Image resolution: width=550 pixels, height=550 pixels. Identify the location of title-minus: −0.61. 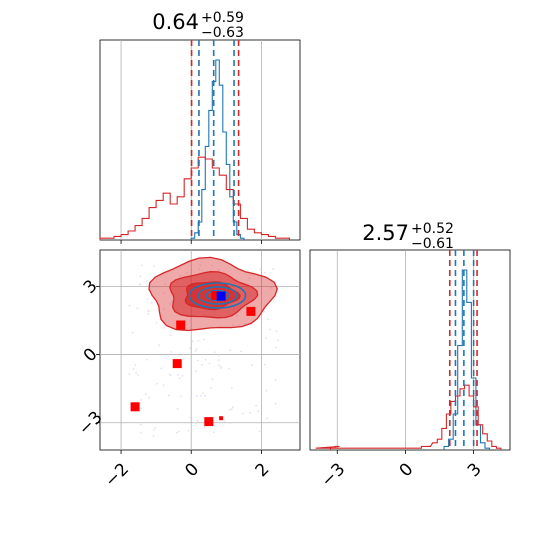
(432, 244).